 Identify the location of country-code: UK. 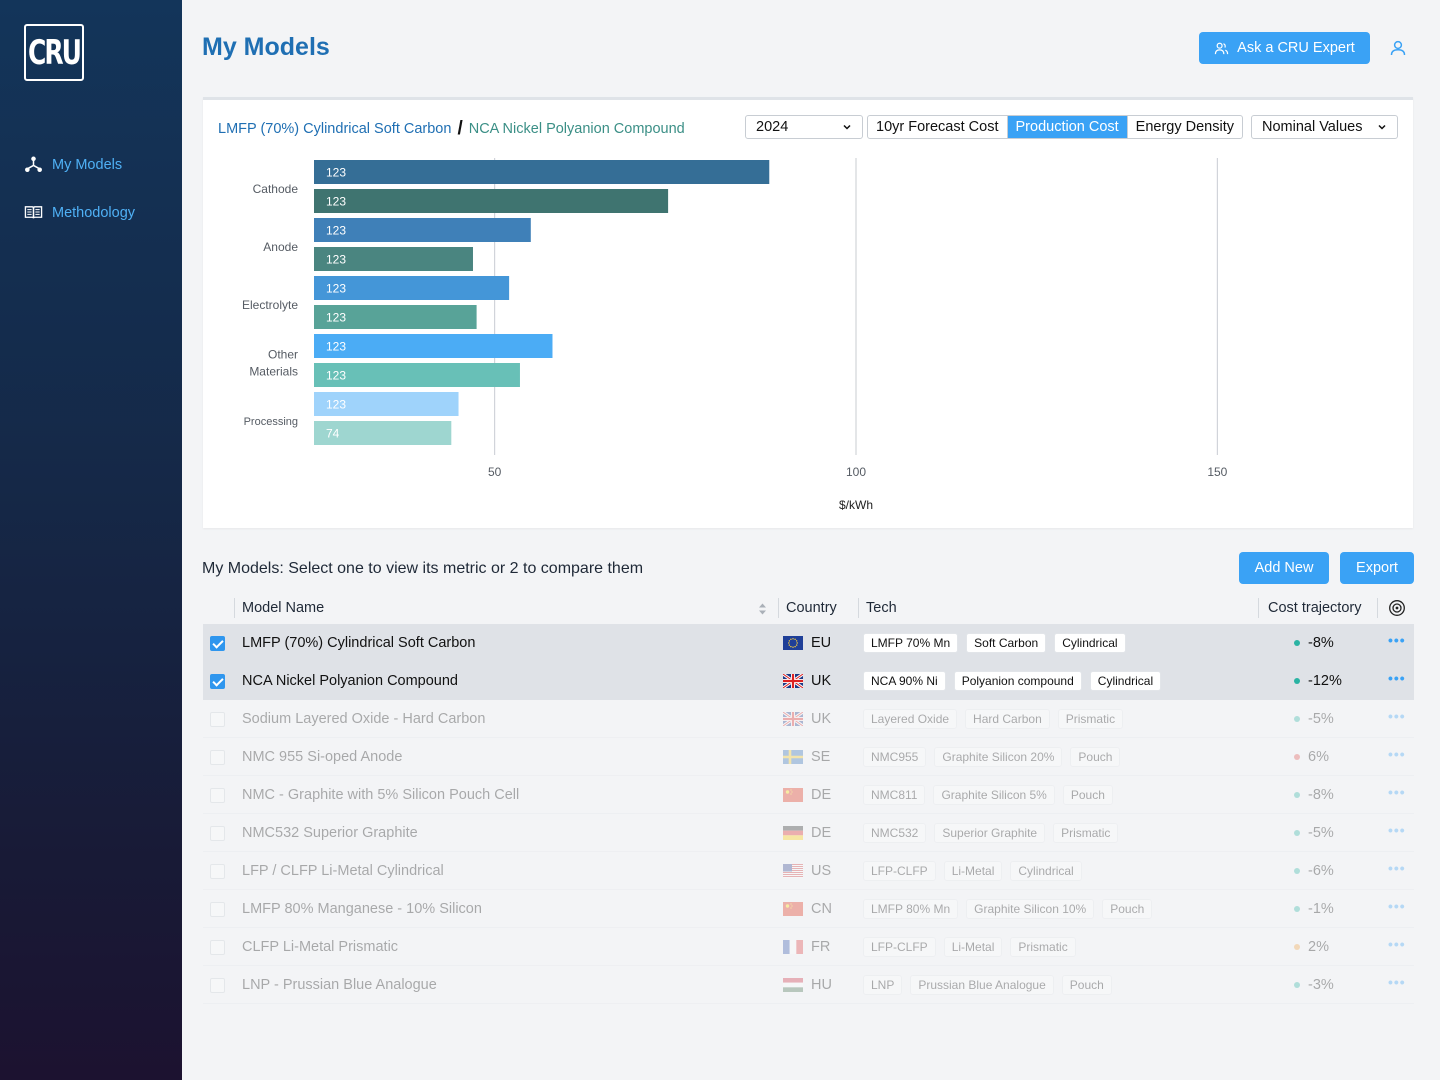
(821, 681).